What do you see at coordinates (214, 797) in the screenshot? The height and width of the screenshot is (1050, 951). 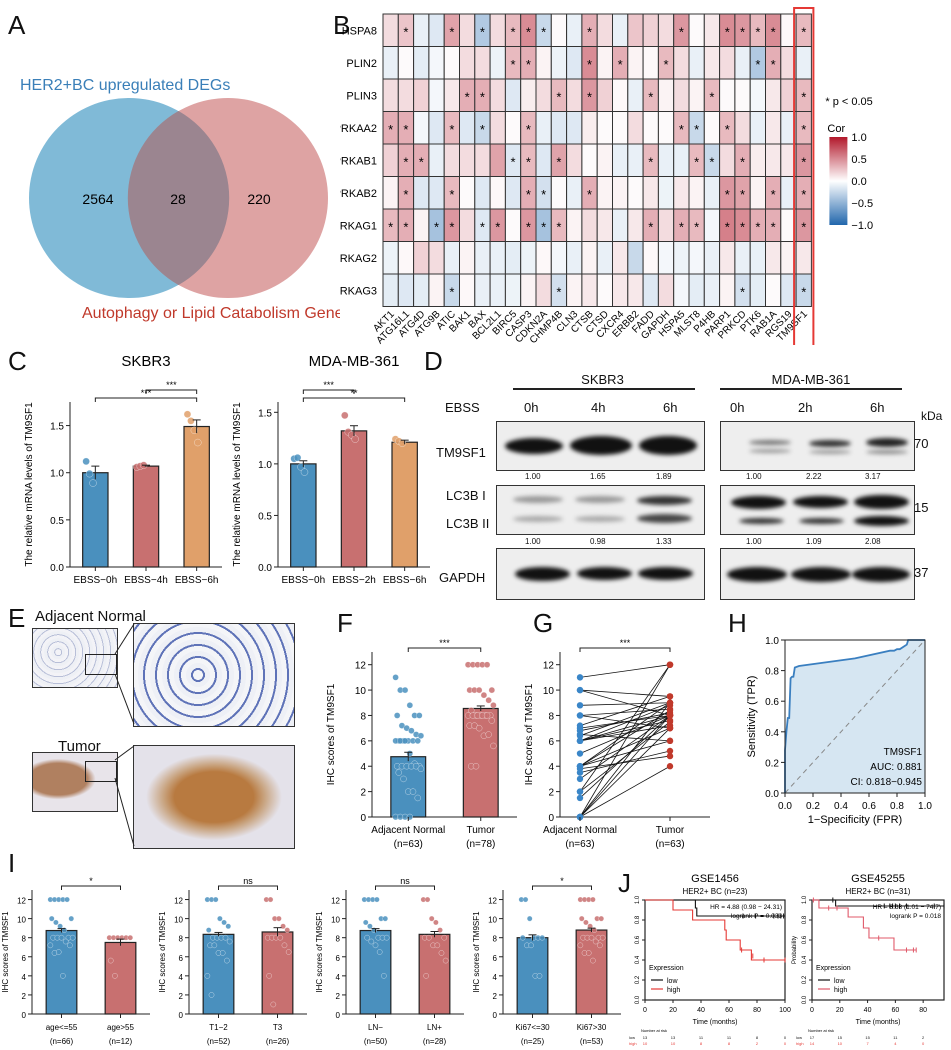 I see `ihc-tumor-zoom` at bounding box center [214, 797].